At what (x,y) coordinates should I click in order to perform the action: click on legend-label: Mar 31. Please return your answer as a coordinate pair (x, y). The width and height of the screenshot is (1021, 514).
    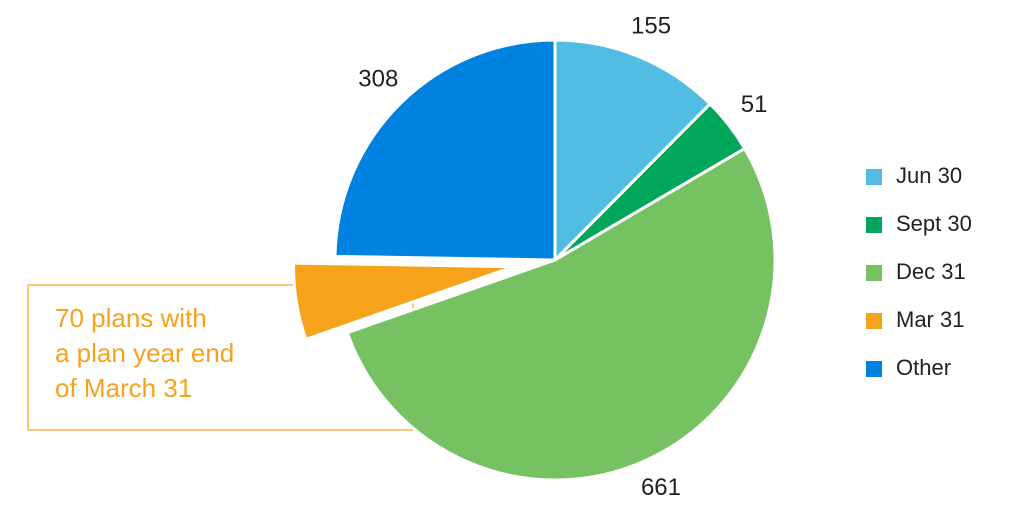
    Looking at the image, I should click on (930, 319).